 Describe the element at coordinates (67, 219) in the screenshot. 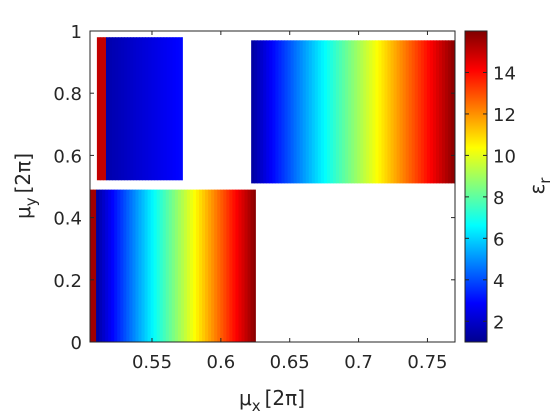

I see `y-tick-label: 0.4` at that location.